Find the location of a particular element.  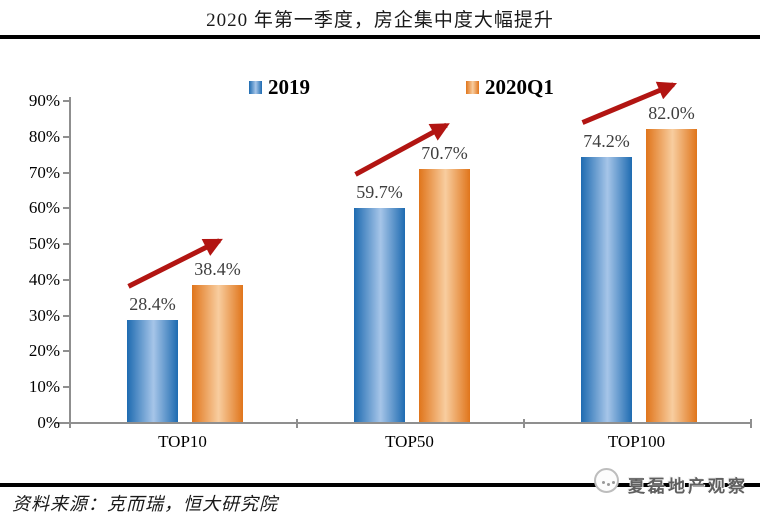

y-tick-label: 40% is located at coordinates (44, 279).